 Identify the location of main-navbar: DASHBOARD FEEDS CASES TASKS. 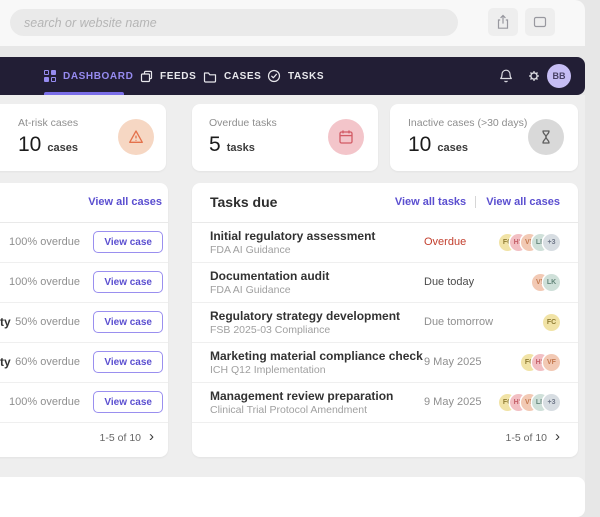
(292, 76).